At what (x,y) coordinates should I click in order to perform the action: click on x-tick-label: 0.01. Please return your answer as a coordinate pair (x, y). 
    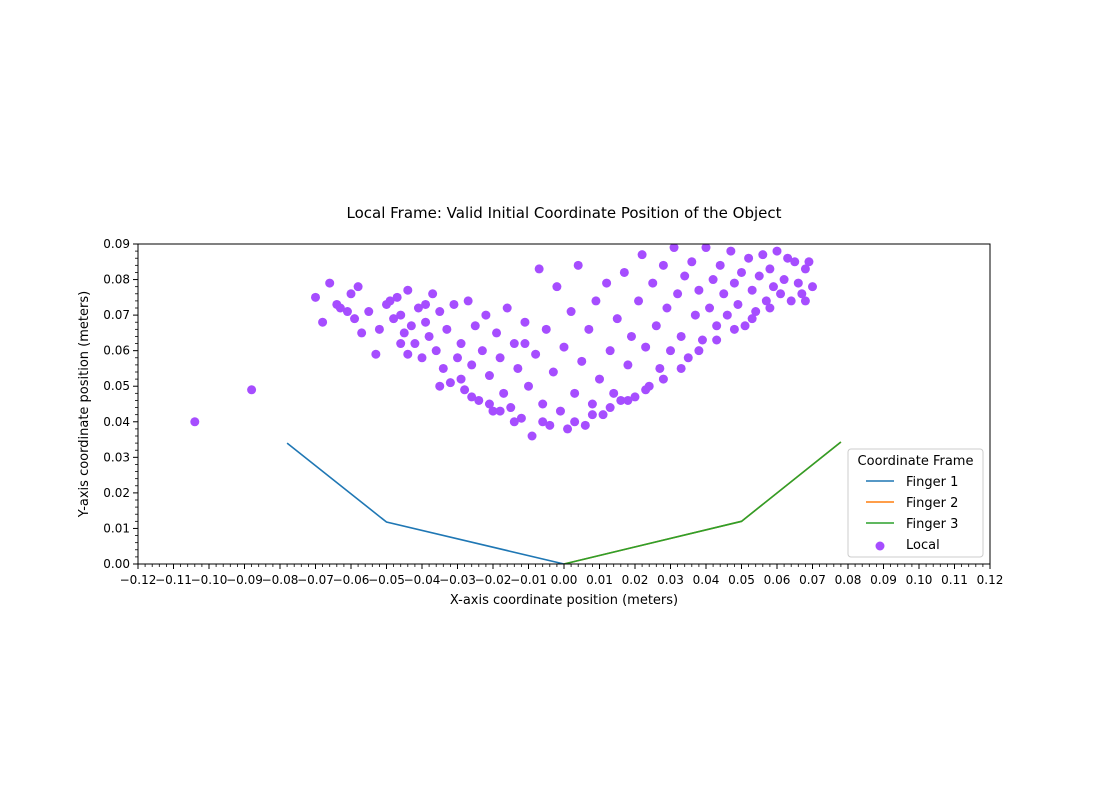
    Looking at the image, I should click on (599, 580).